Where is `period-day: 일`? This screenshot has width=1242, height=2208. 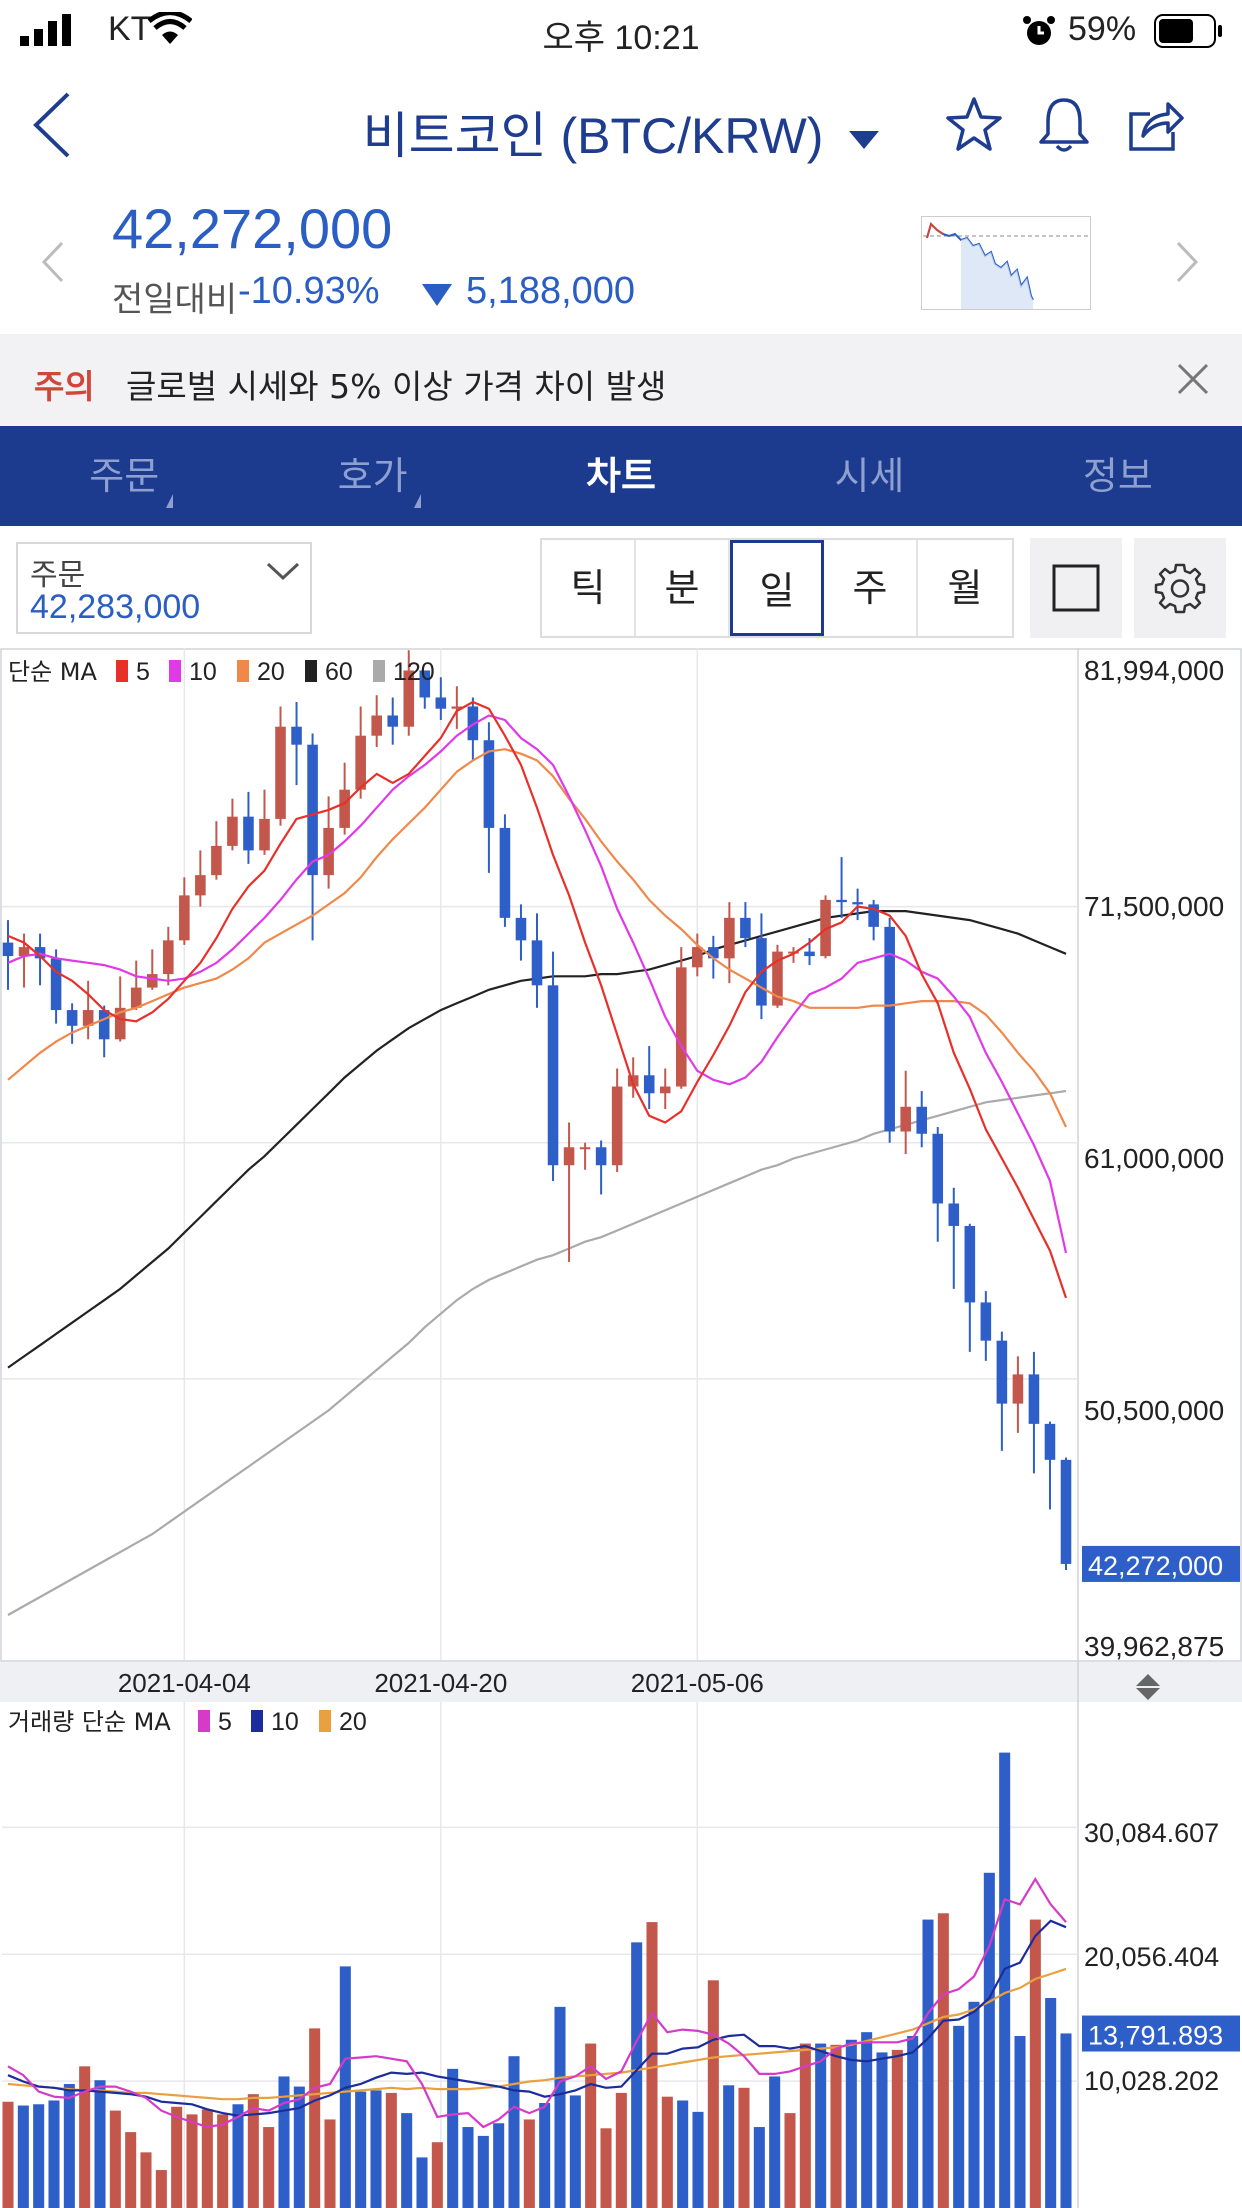 period-day: 일 is located at coordinates (777, 588).